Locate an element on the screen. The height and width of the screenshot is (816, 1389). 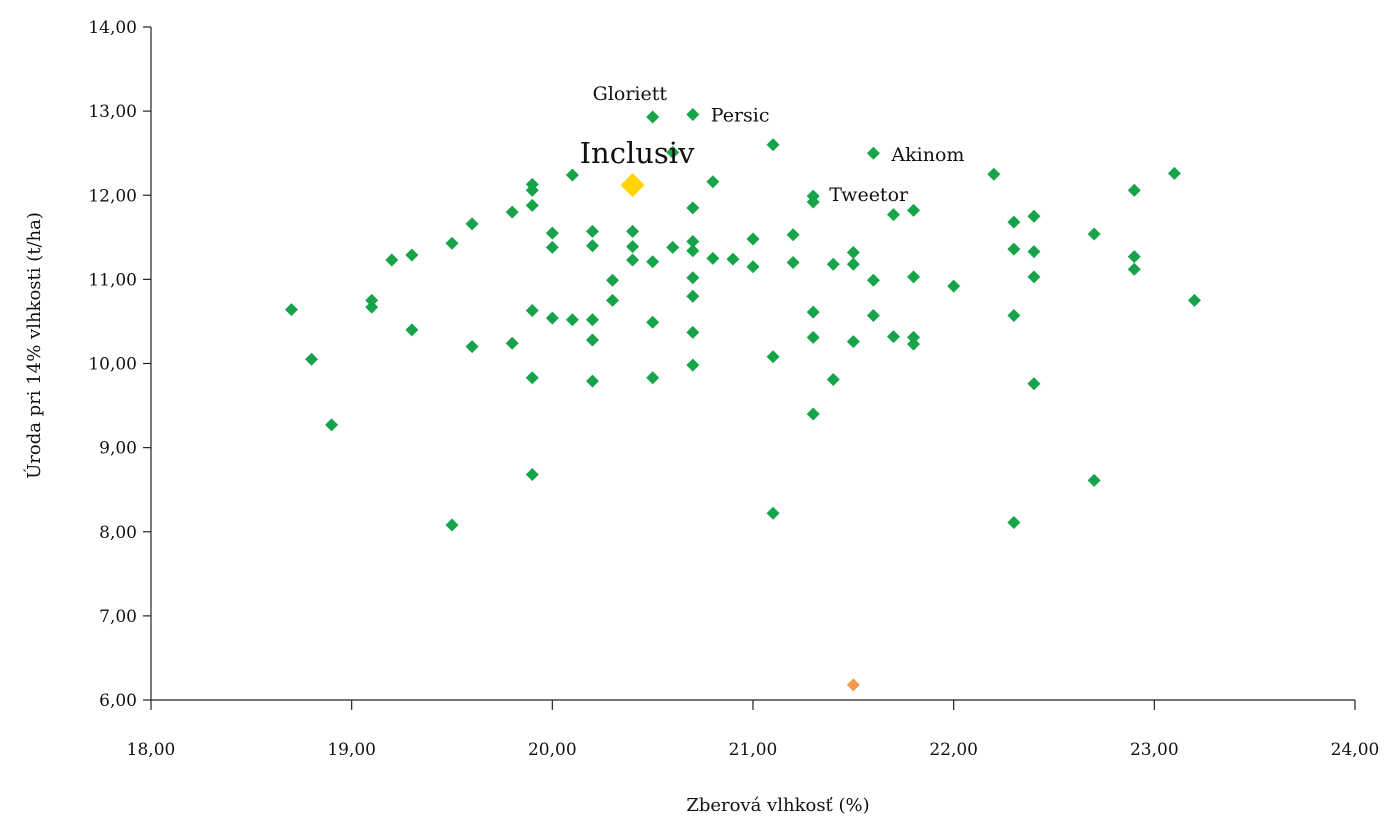
point-label: Akinom is located at coordinates (927, 155).